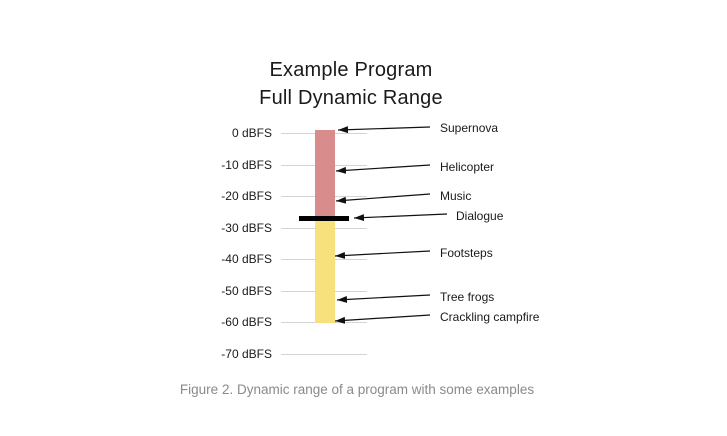 The image size is (727, 436). I want to click on dialogue-arrow, so click(400, 217).